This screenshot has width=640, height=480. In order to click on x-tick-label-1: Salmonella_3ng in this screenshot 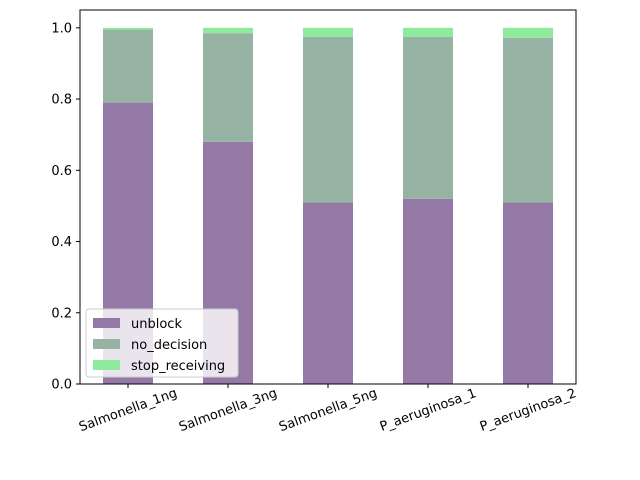, I will do `click(228, 410)`.